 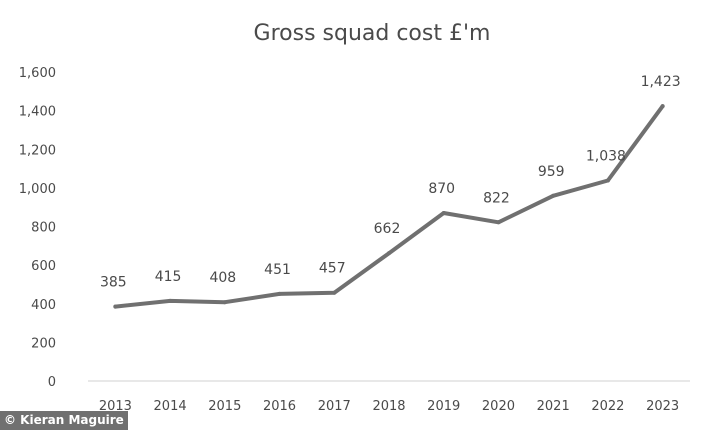 I want to click on y-tick-label: 1,600, so click(x=37, y=73).